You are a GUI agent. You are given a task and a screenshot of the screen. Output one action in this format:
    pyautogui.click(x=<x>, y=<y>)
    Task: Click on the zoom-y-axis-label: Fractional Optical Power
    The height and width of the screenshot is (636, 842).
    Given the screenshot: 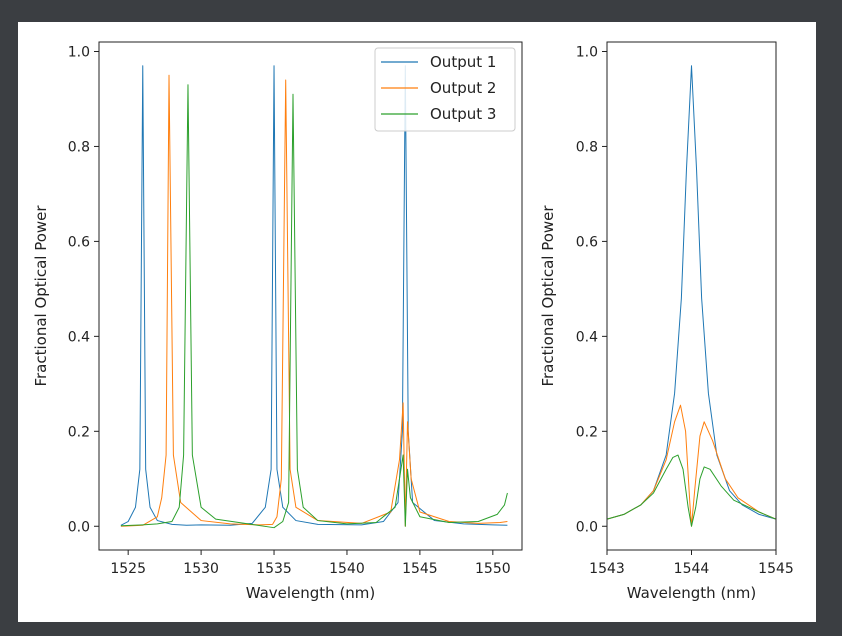 What is the action you would take?
    pyautogui.click(x=548, y=296)
    